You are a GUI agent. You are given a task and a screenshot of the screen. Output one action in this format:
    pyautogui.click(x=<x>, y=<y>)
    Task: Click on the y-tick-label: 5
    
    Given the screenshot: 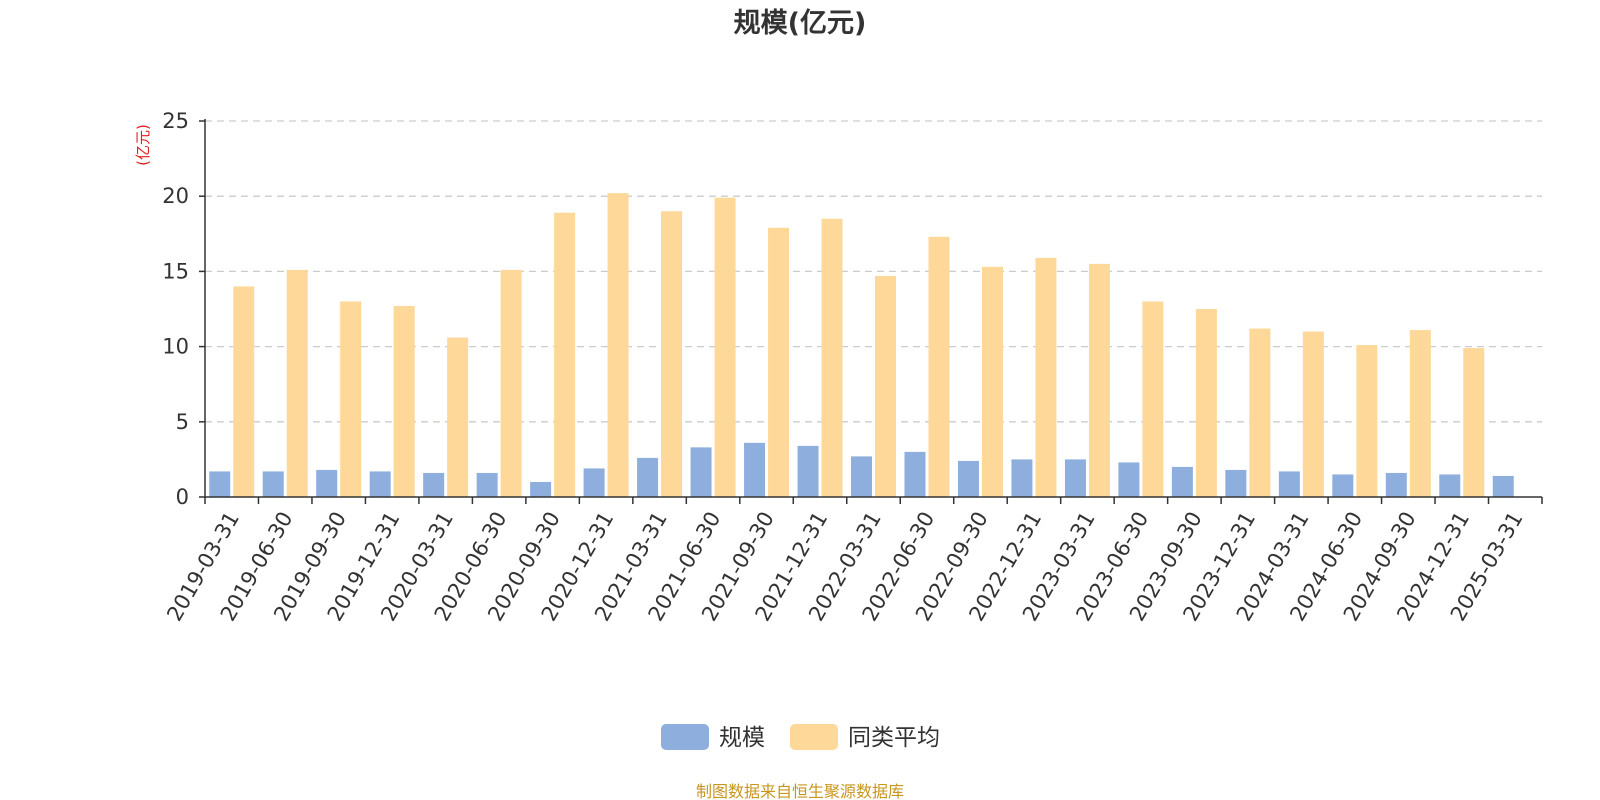 What is the action you would take?
    pyautogui.click(x=182, y=422)
    